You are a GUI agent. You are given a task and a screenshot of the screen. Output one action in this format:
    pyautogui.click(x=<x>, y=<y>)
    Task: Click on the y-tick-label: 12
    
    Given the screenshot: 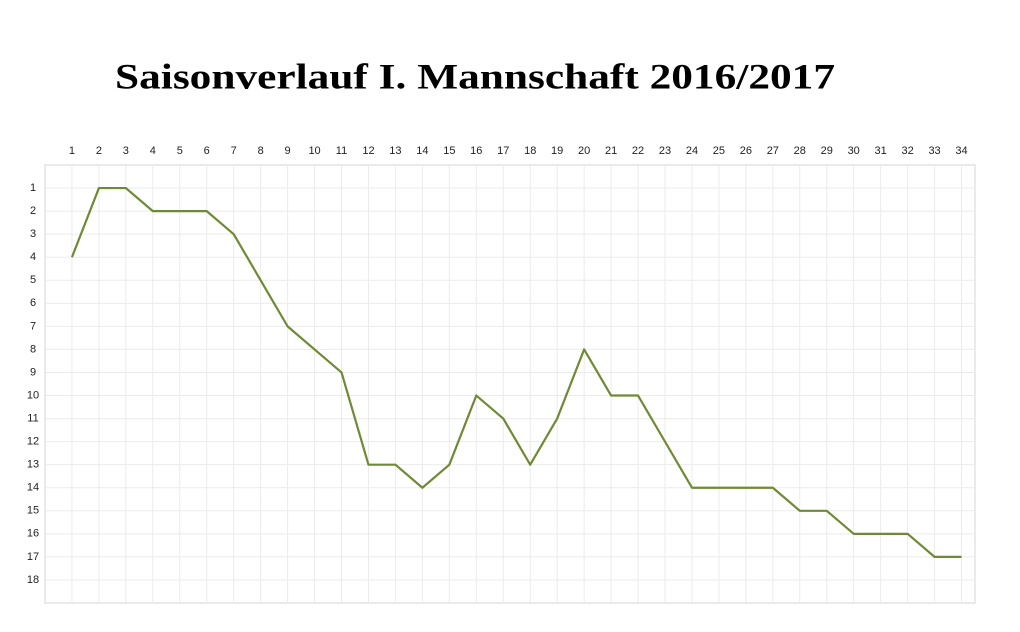 What is the action you would take?
    pyautogui.click(x=33, y=442)
    